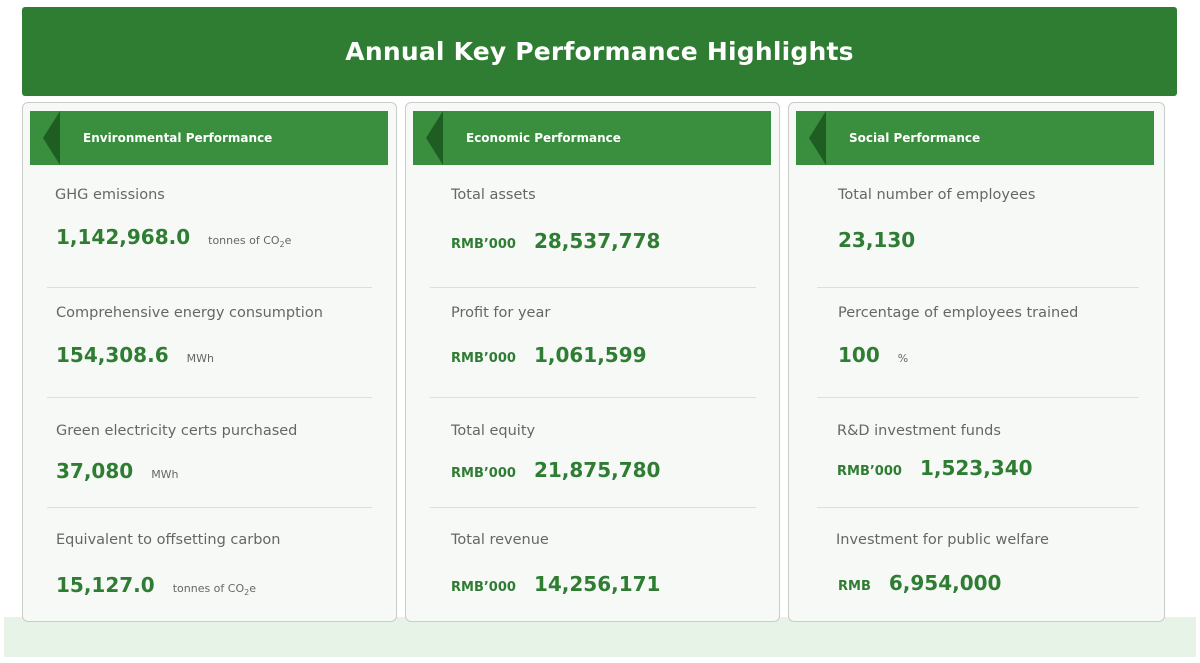 Image resolution: width=1200 pixels, height=663 pixels. I want to click on footer-band, so click(600, 637).